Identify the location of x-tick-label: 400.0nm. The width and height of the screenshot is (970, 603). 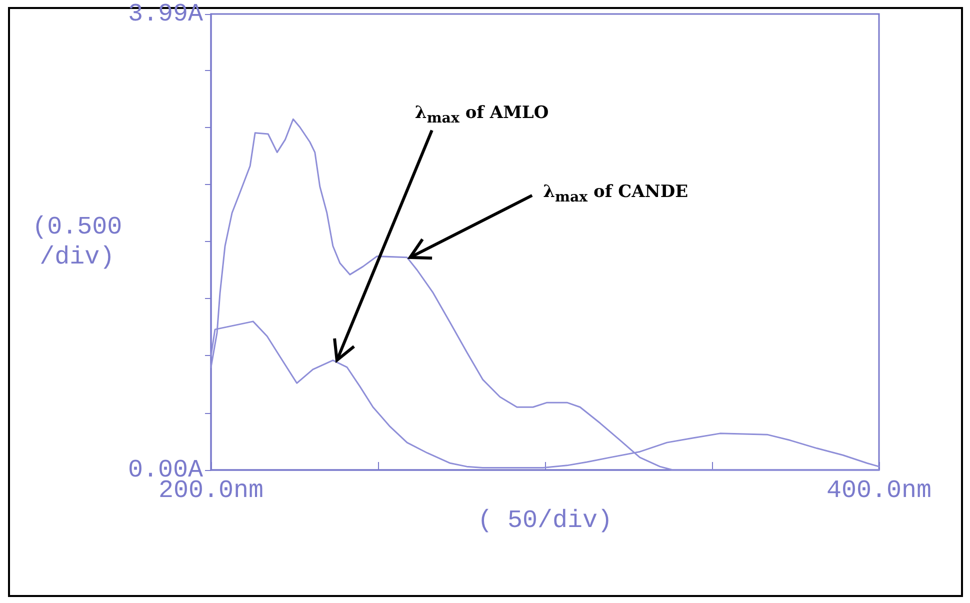
(879, 490).